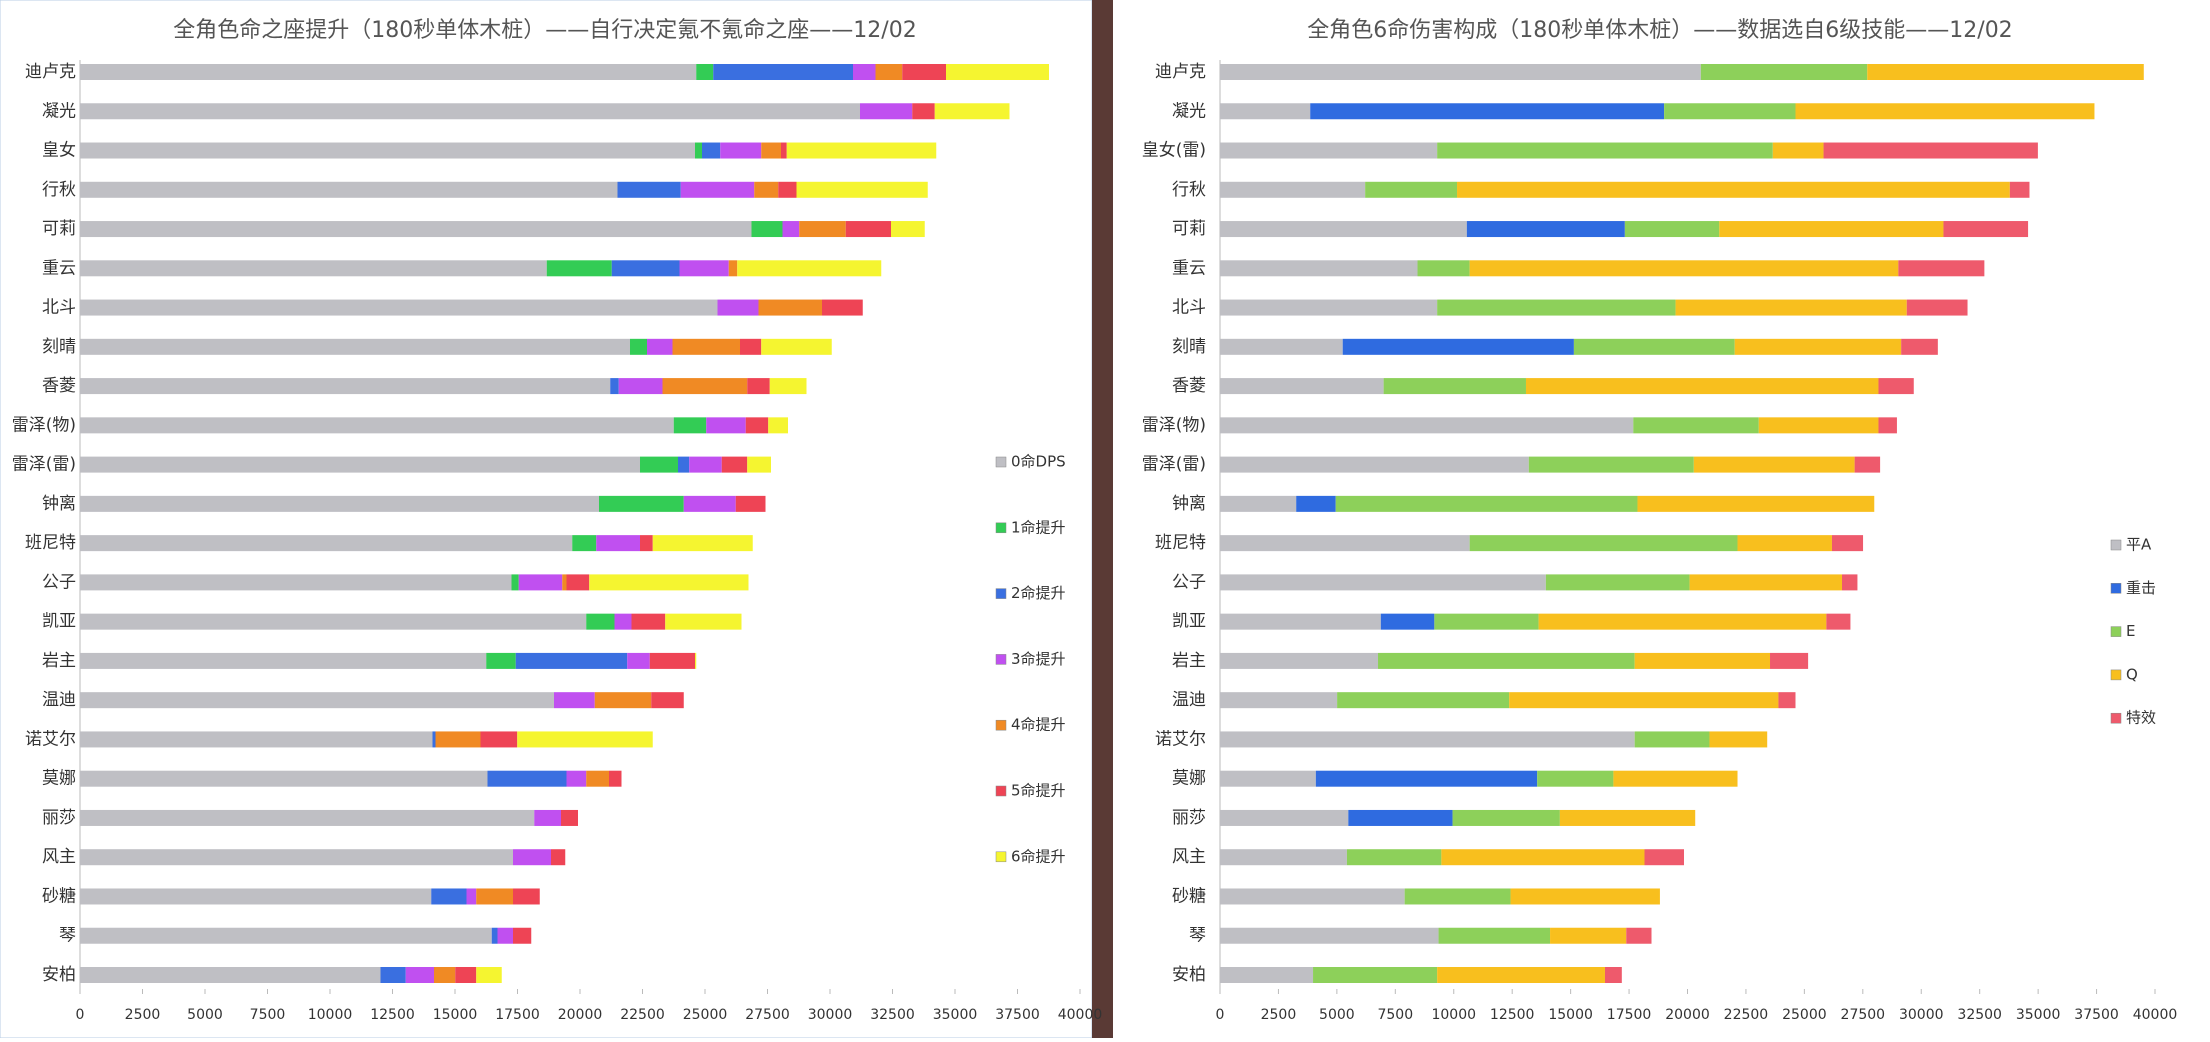  I want to click on x-tick-label: 27500, so click(1863, 1015).